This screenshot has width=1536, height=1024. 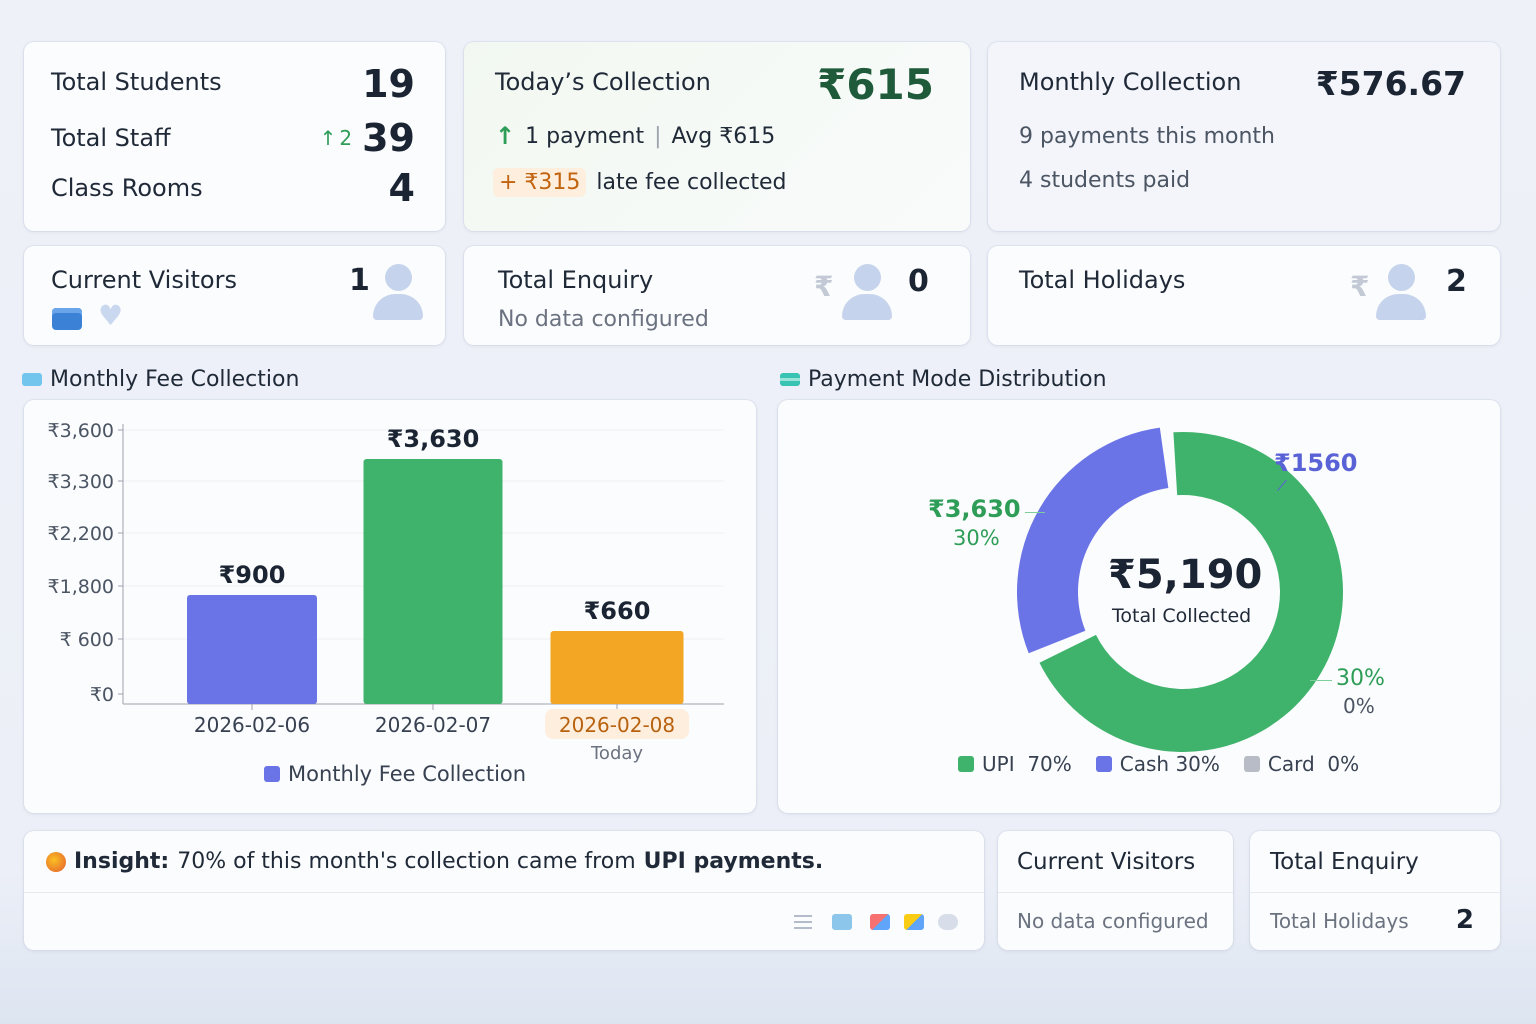 What do you see at coordinates (81, 534) in the screenshot?
I see `y-tick-label: ₹2,200` at bounding box center [81, 534].